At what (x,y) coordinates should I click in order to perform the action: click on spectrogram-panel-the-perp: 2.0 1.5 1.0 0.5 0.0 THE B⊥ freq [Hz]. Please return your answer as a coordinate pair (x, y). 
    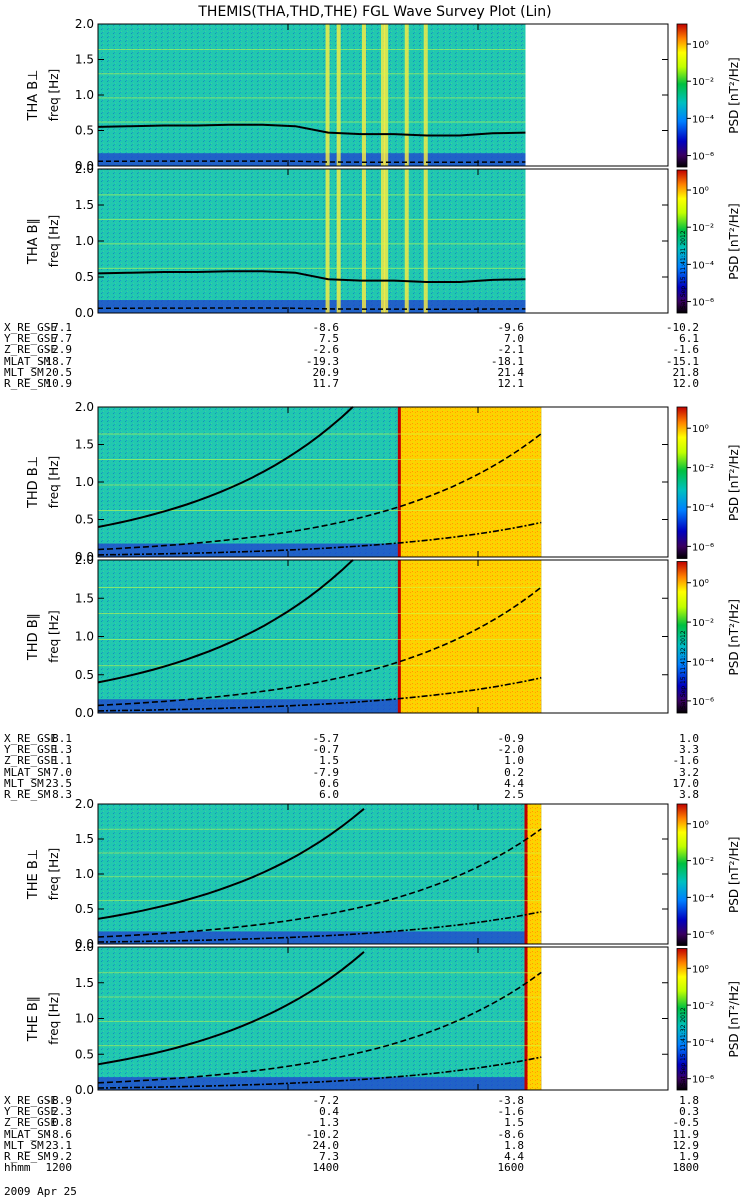
    Looking at the image, I should click on (347, 874).